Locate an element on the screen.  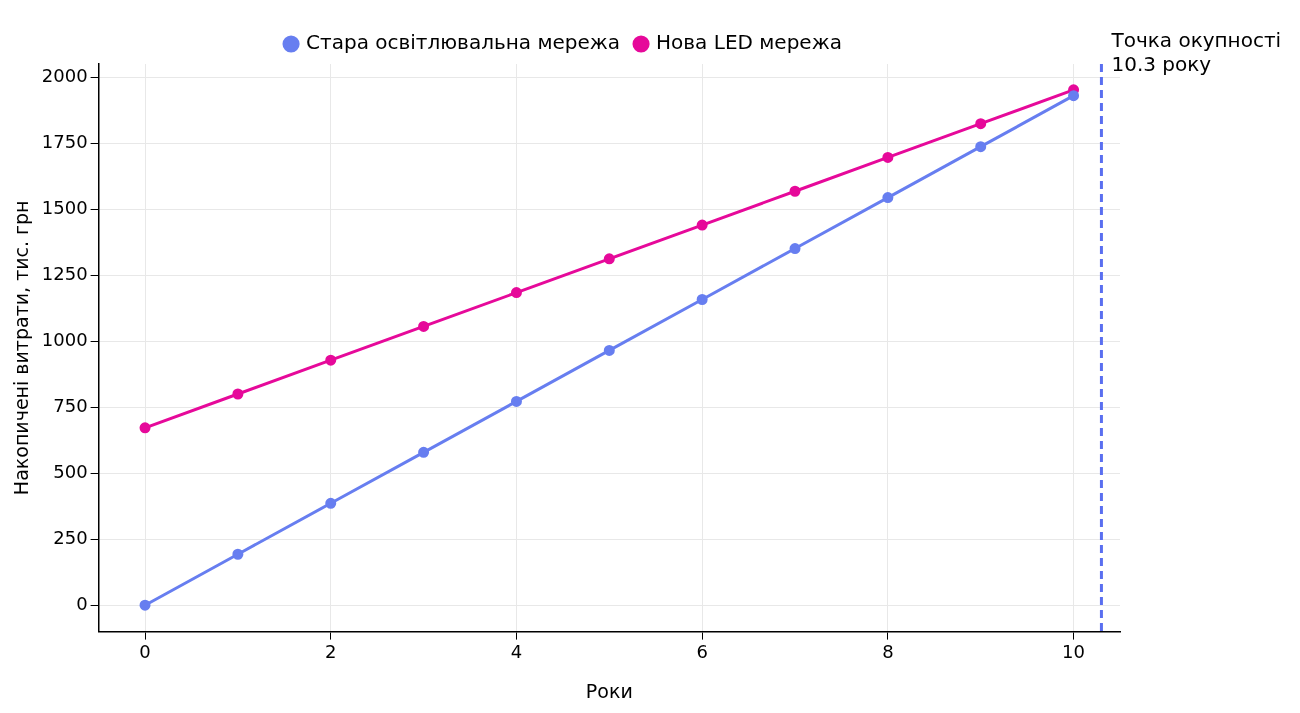
y-tick-label: 500 is located at coordinates (70, 471).